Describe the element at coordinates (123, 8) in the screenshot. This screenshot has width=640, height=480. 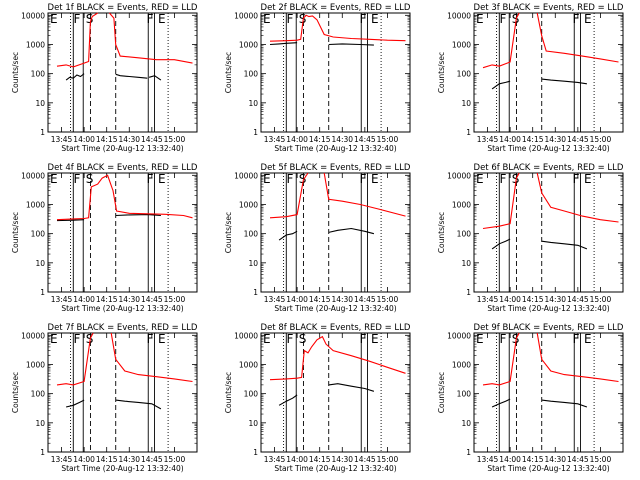
I see `panel-title: Det 1f BLACK = Events, RED = LLD` at that location.